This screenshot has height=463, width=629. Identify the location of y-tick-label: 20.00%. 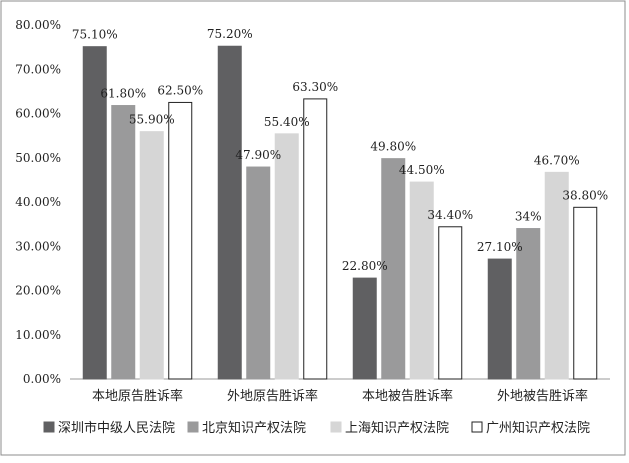
(38, 291).